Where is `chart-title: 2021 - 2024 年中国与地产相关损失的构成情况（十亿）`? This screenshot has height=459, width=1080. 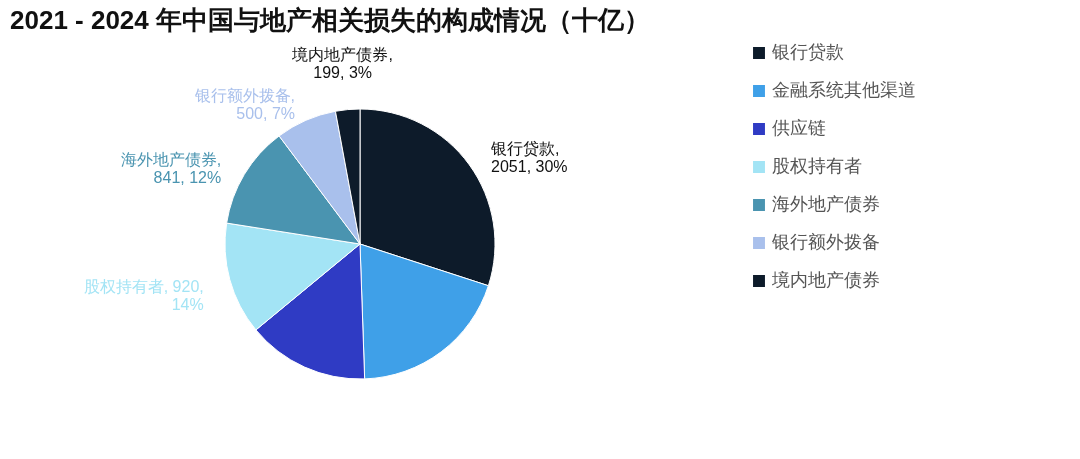 chart-title: 2021 - 2024 年中国与地产相关损失的构成情况（十亿） is located at coordinates (330, 20).